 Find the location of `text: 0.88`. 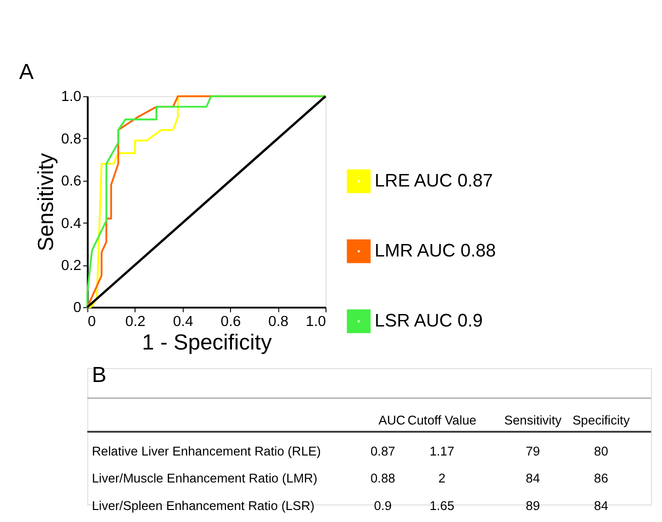

text: 0.88 is located at coordinates (383, 478).